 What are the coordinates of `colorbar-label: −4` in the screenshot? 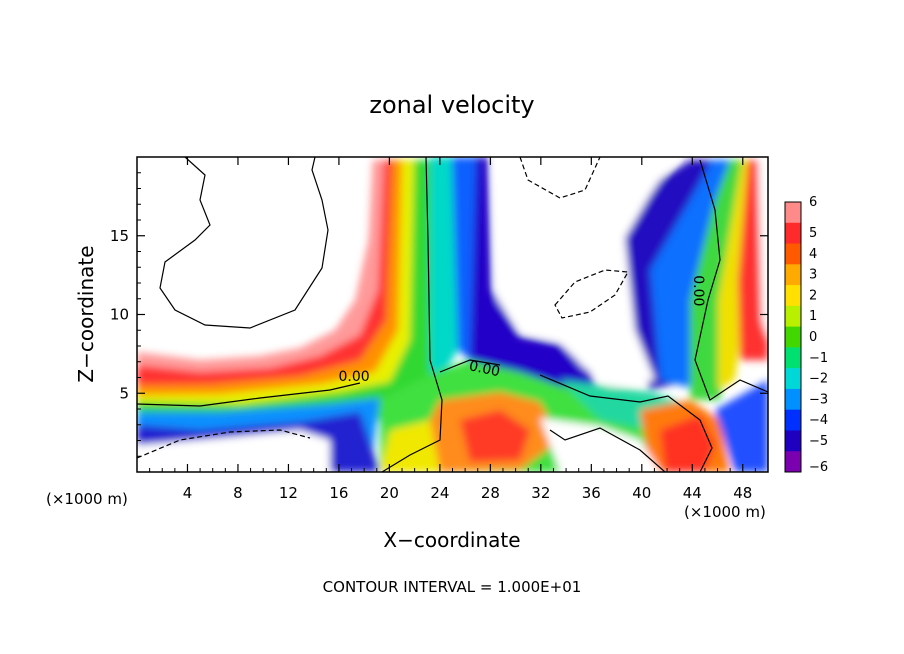 It's located at (818, 420).